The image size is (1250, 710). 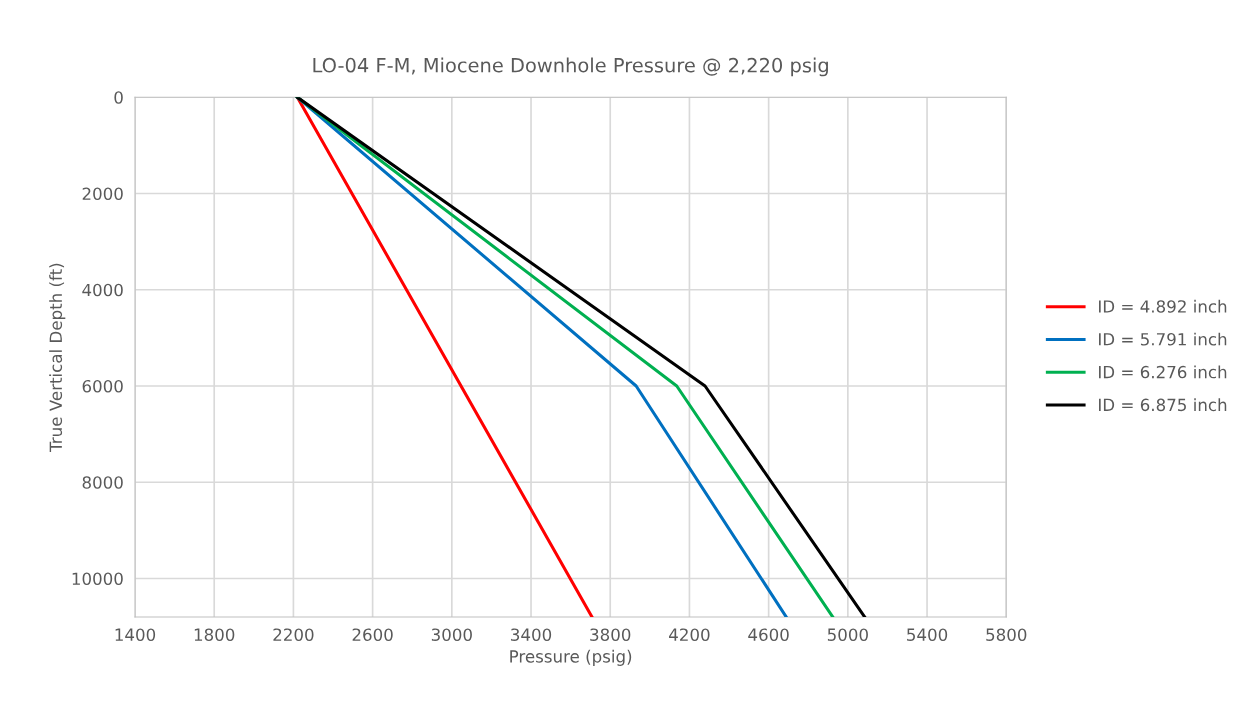 What do you see at coordinates (102, 386) in the screenshot?
I see `y-tick-label: 6000` at bounding box center [102, 386].